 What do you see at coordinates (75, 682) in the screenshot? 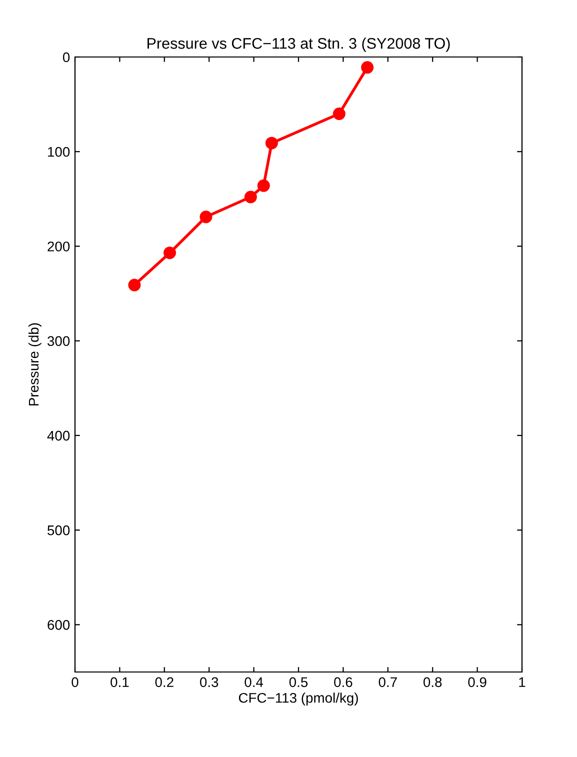
I see `x-tick-label: 0` at bounding box center [75, 682].